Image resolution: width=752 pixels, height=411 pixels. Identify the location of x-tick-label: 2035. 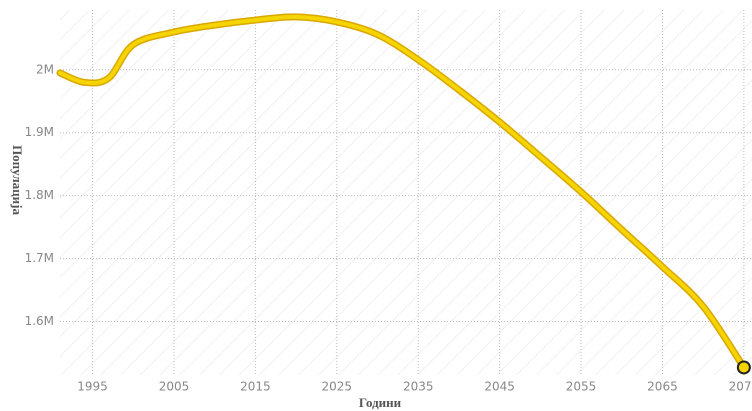
(418, 387).